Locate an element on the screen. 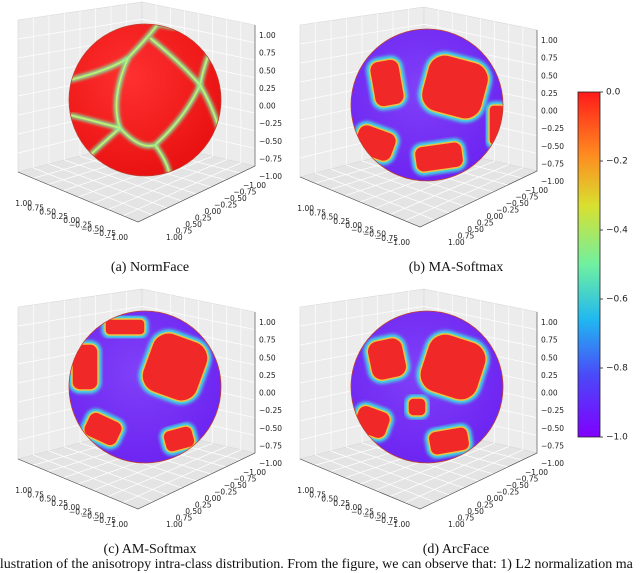 The height and width of the screenshot is (573, 640). y-tick-label: 0.00 is located at coordinates (495, 498).